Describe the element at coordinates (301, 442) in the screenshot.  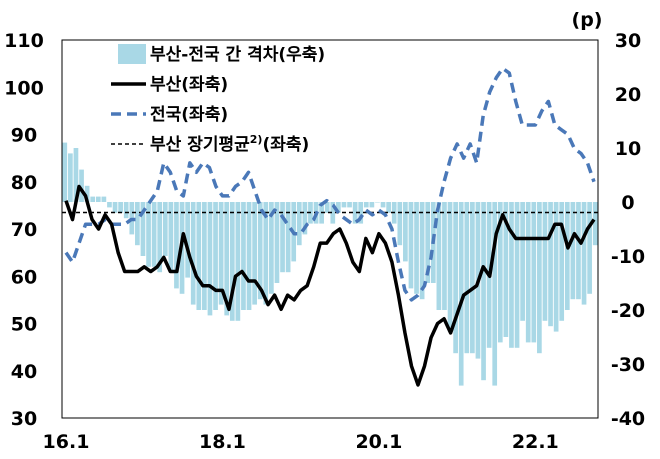
I see `x-axis: 16.1 18.1 20.1 22.1` at that location.